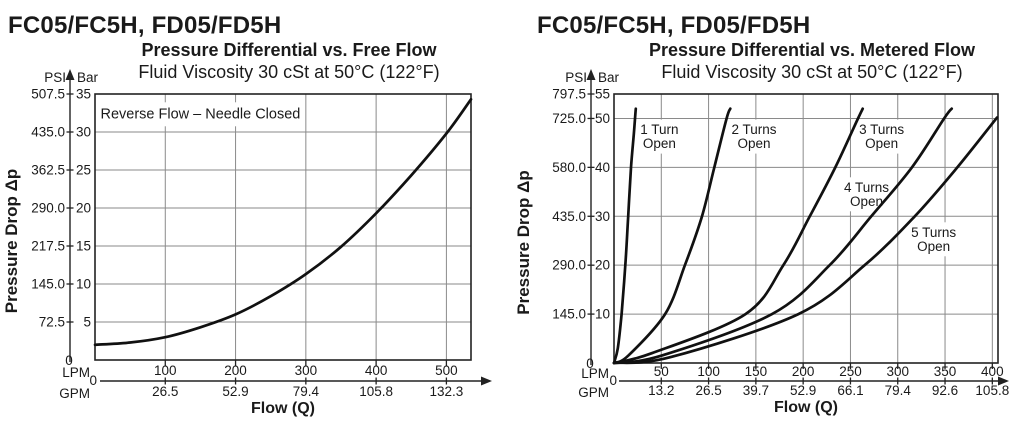 The image size is (1025, 433). What do you see at coordinates (87, 322) in the screenshot?
I see `y-tick-label-bar: 5` at bounding box center [87, 322].